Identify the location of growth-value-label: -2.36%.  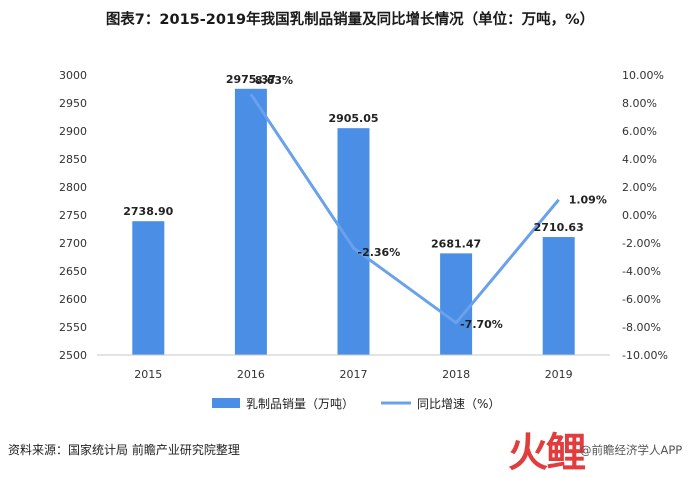
(379, 252).